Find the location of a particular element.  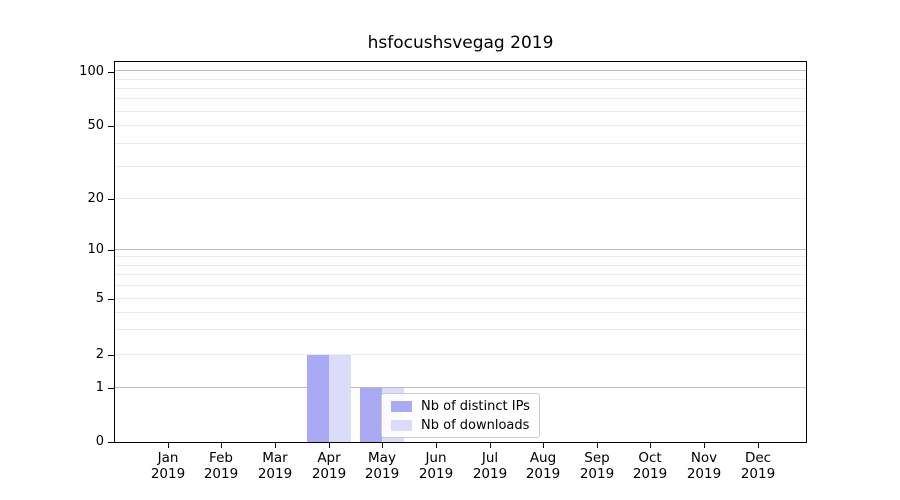

x-tick-label: Nov 2019 is located at coordinates (704, 466).